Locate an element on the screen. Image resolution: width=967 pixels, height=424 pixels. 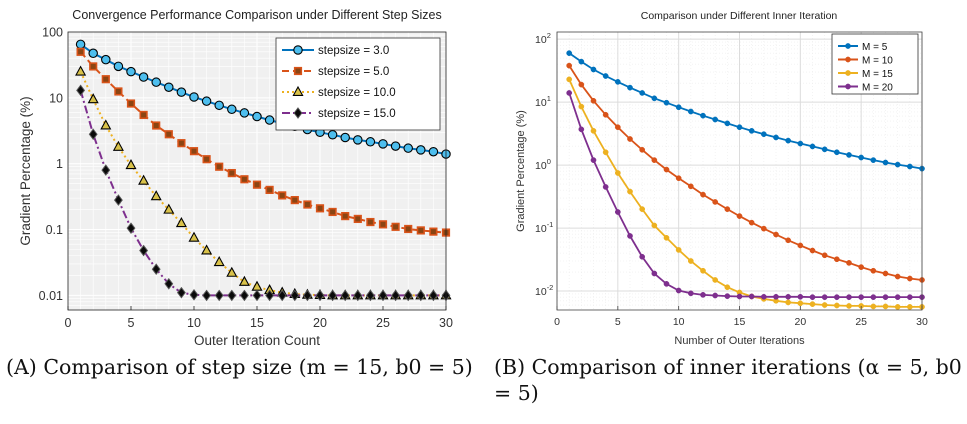
y-tick-label: 10⁰ is located at coordinates (543, 164).